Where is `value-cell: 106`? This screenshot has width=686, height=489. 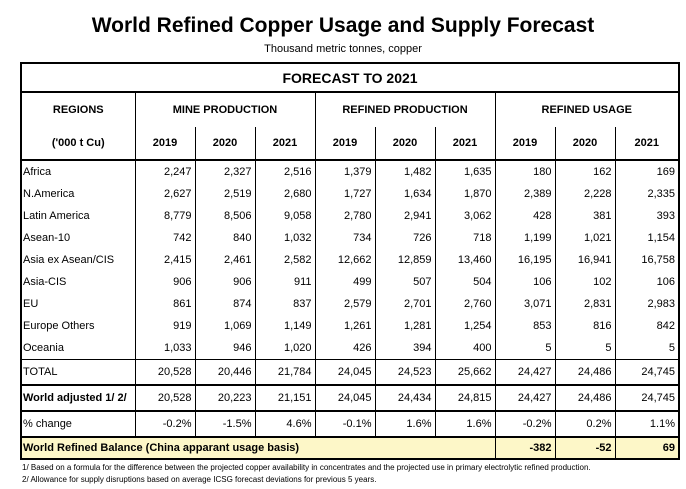 value-cell: 106 is located at coordinates (525, 282).